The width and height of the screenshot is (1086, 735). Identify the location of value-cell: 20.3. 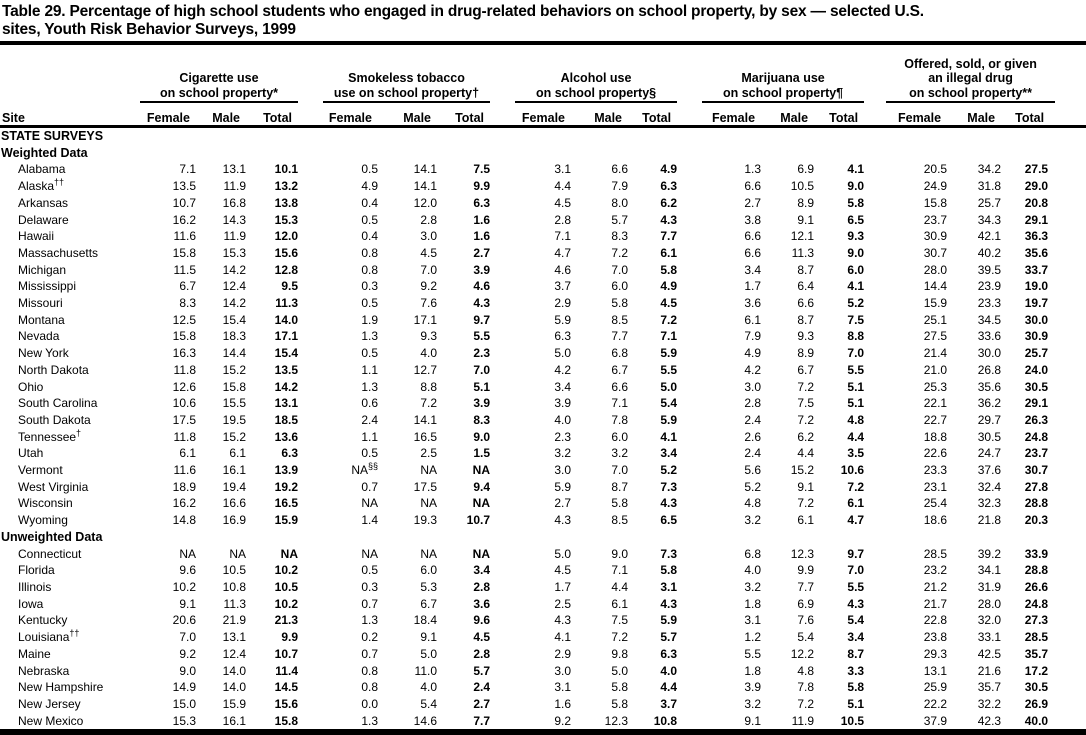
(1036, 520).